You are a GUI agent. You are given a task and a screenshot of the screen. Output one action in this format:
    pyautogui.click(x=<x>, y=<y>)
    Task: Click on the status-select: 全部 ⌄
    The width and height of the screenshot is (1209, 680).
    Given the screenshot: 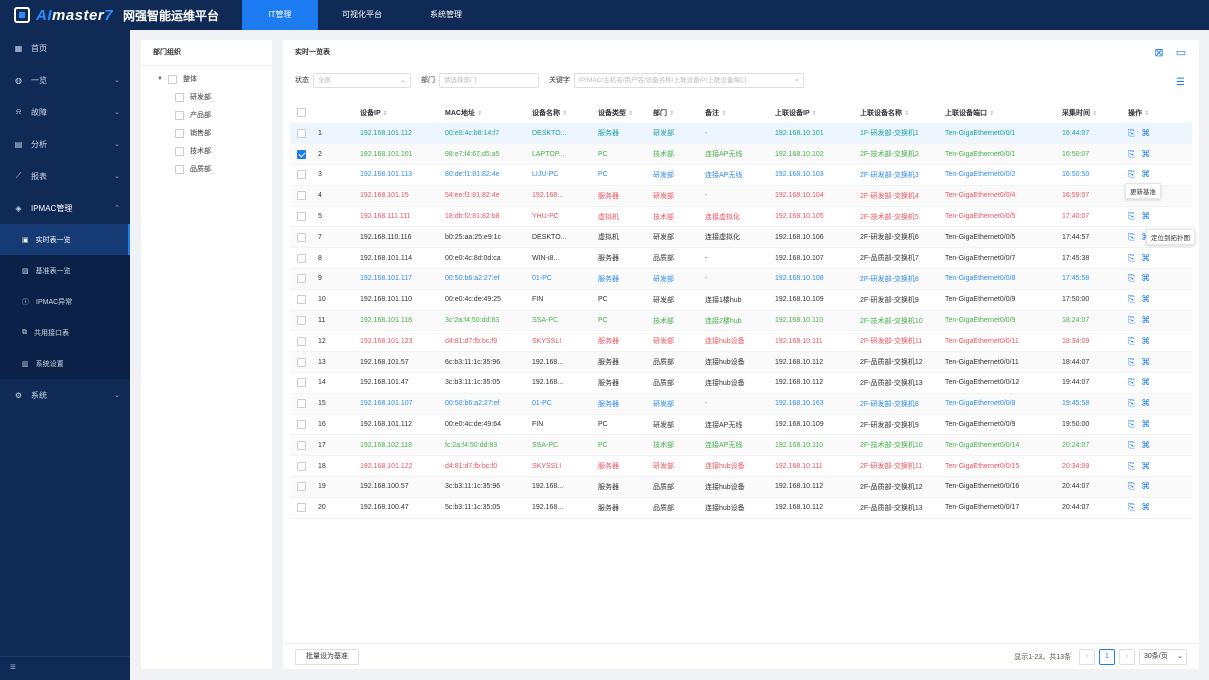 What is the action you would take?
    pyautogui.click(x=362, y=80)
    